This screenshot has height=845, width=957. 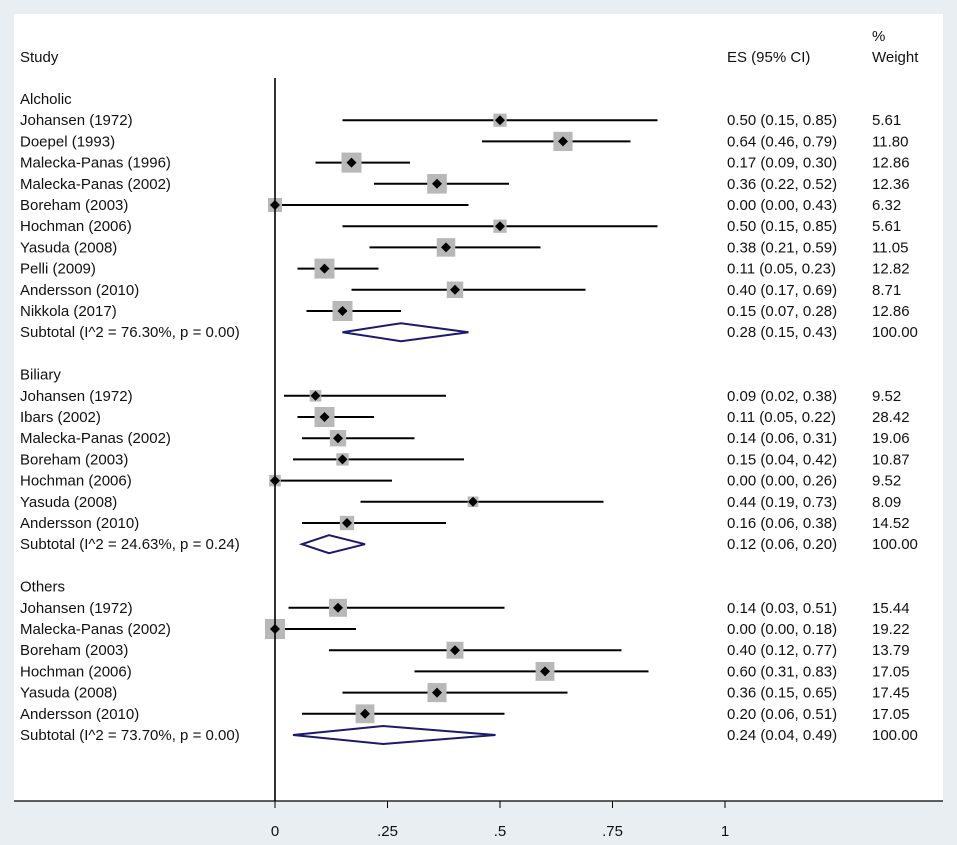 I want to click on group-label: Biliary, so click(x=40, y=375).